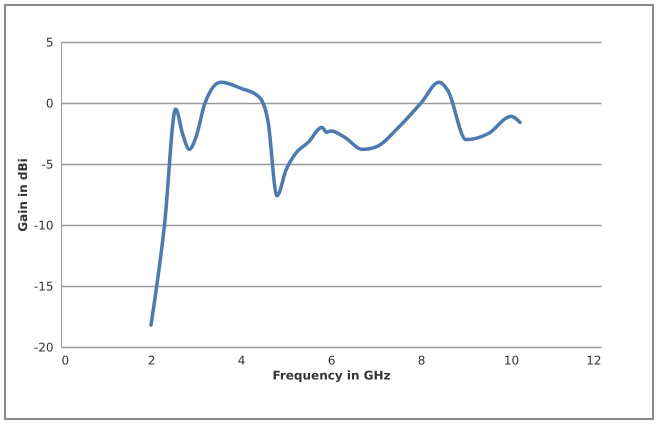 The image size is (658, 426). What do you see at coordinates (48, 165) in the screenshot?
I see `y-tick-label: -5` at bounding box center [48, 165].